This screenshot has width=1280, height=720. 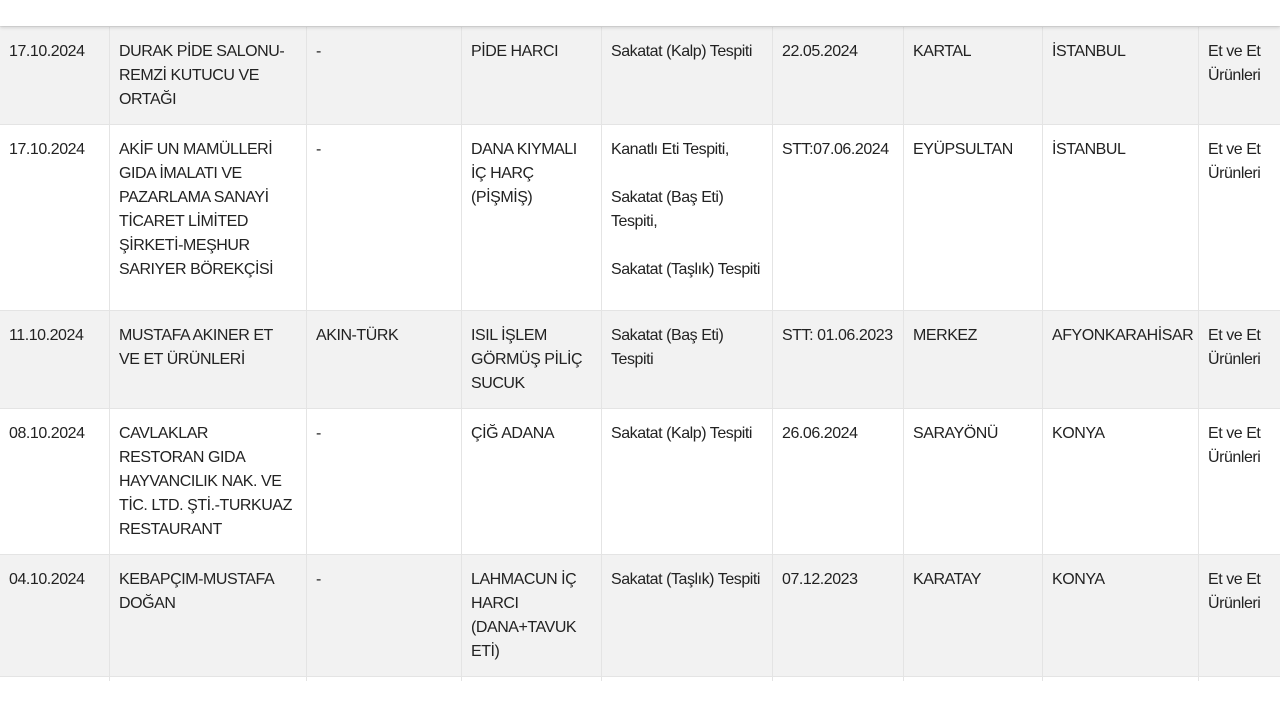 I want to click on cell-date: 04.10.2024, so click(x=55, y=615).